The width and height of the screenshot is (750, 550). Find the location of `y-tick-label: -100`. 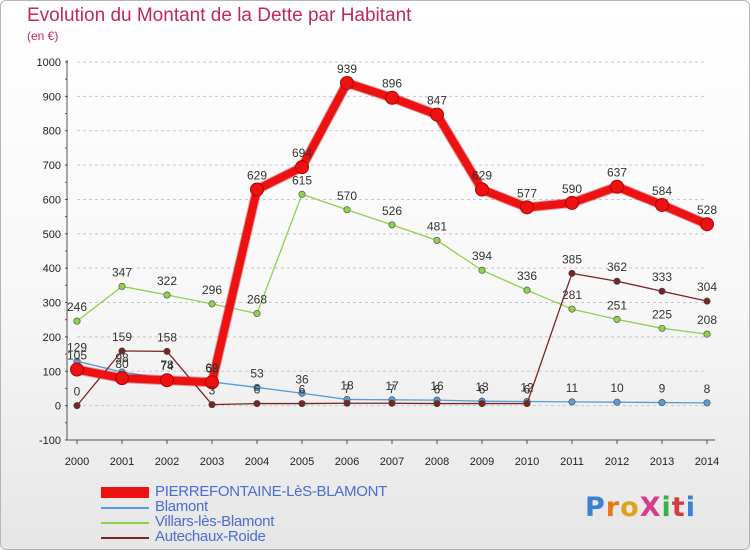

y-tick-label: -100 is located at coordinates (50, 441).